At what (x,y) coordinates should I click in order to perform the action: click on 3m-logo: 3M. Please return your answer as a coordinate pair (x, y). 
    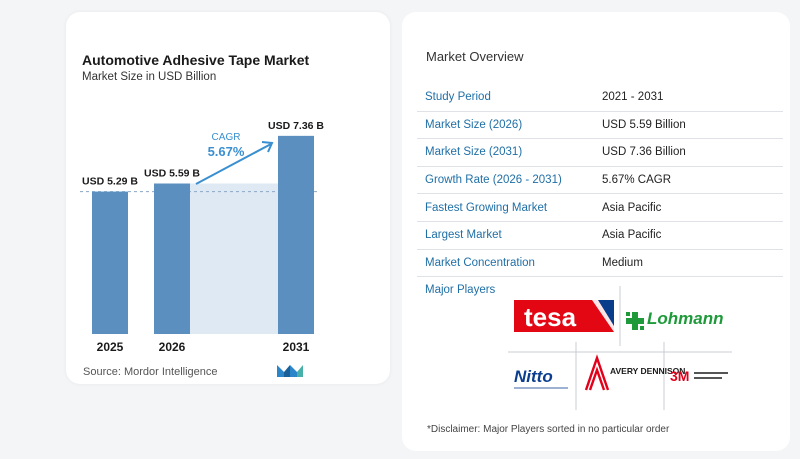
    Looking at the image, I should click on (699, 376).